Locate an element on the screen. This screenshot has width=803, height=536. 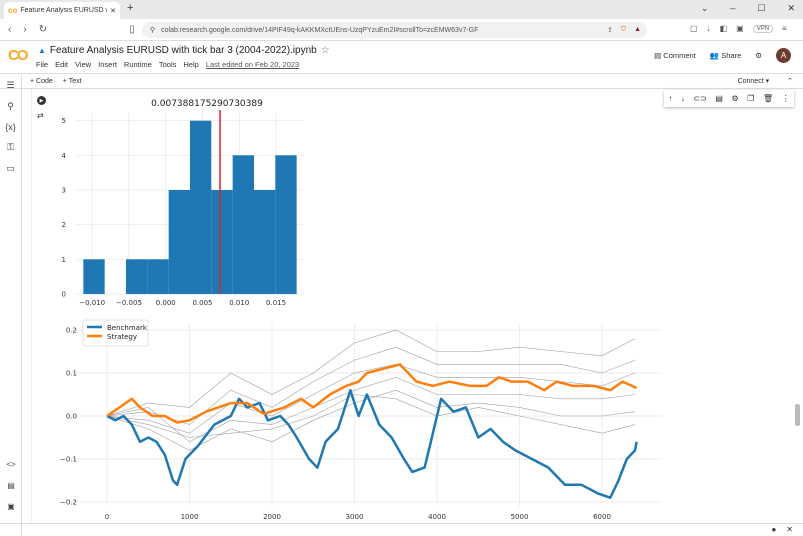
avatar: A is located at coordinates (783, 55).